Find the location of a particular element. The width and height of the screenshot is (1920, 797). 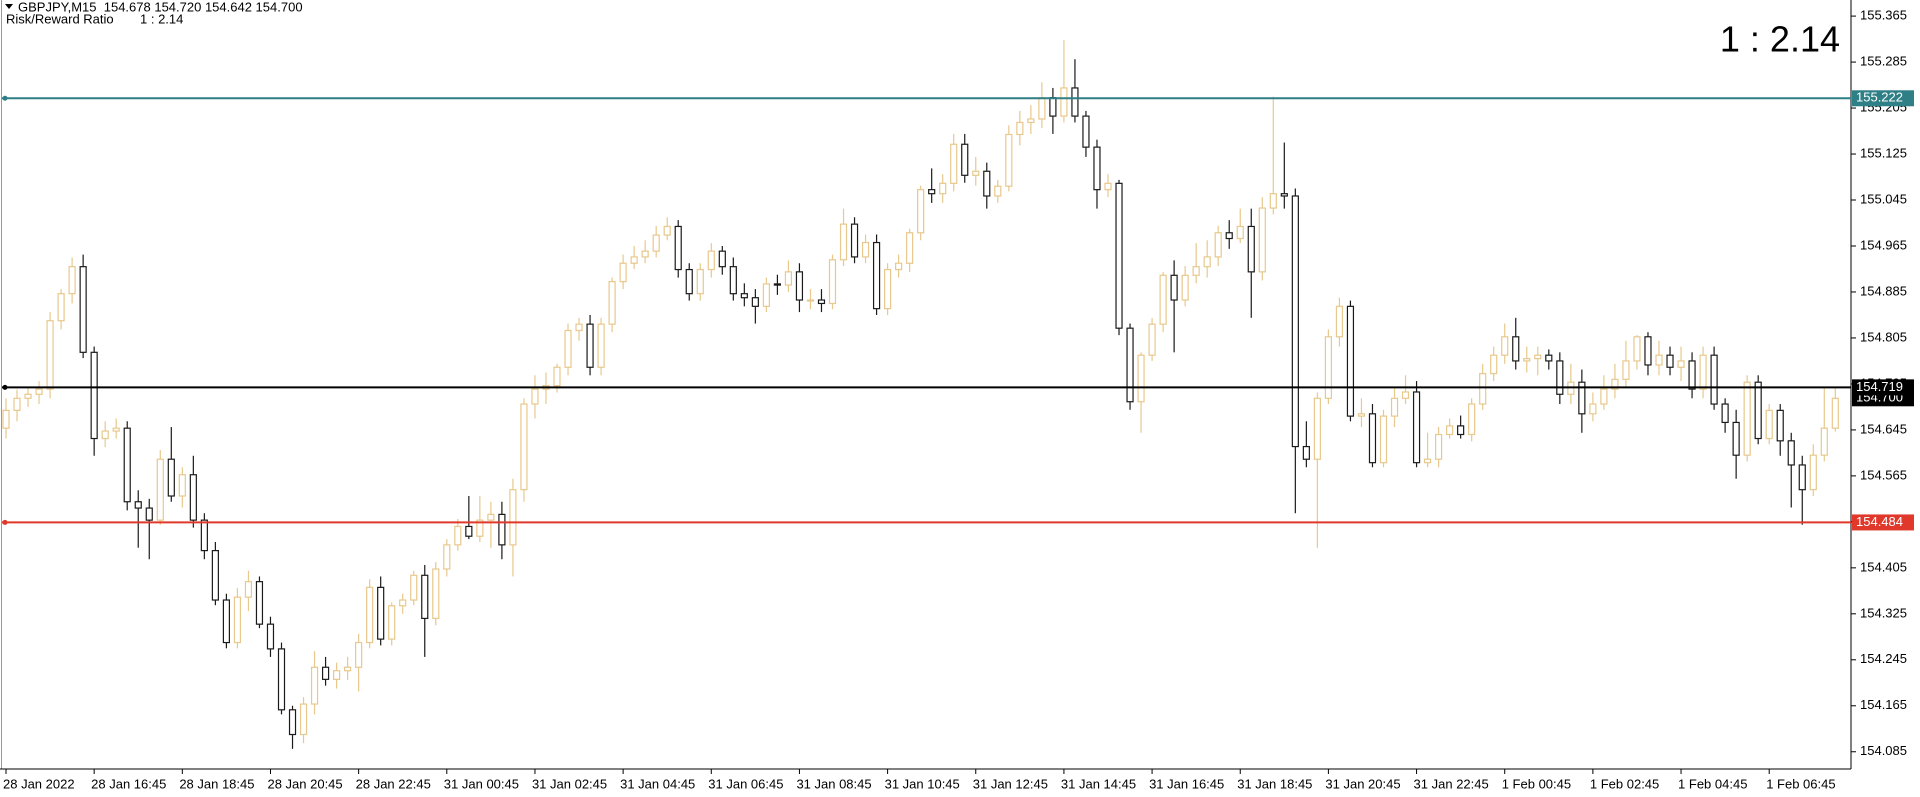

y-tick-label: 154.085 is located at coordinates (1883, 750).